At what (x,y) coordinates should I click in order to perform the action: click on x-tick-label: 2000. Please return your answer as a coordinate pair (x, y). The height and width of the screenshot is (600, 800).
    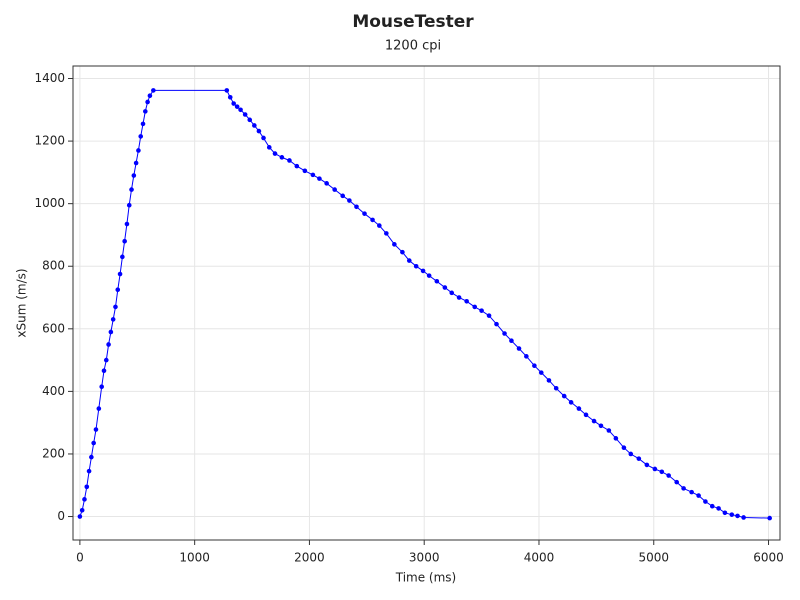
    Looking at the image, I should click on (309, 558).